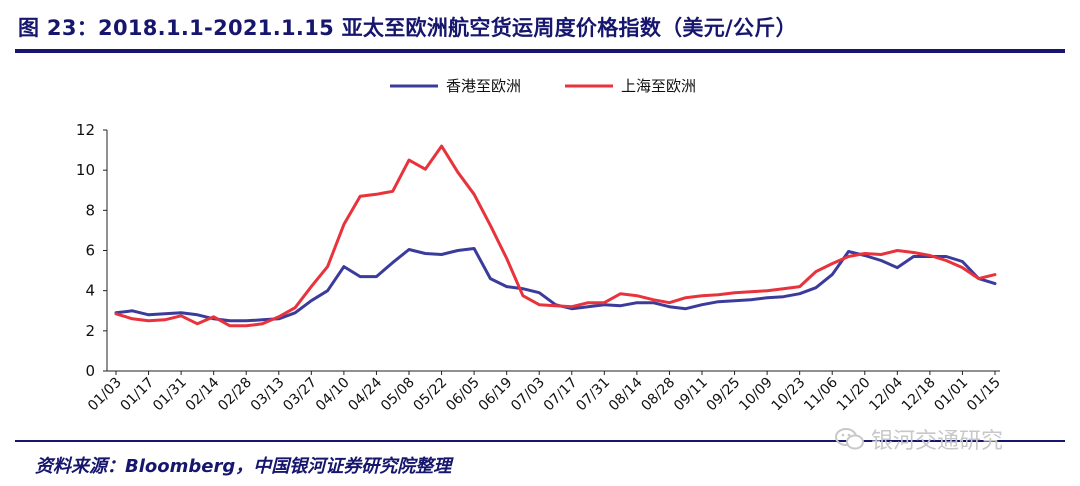  Describe the element at coordinates (543, 86) in the screenshot. I see `chart-legend: 香港至欧洲 上海至欧洲` at that location.